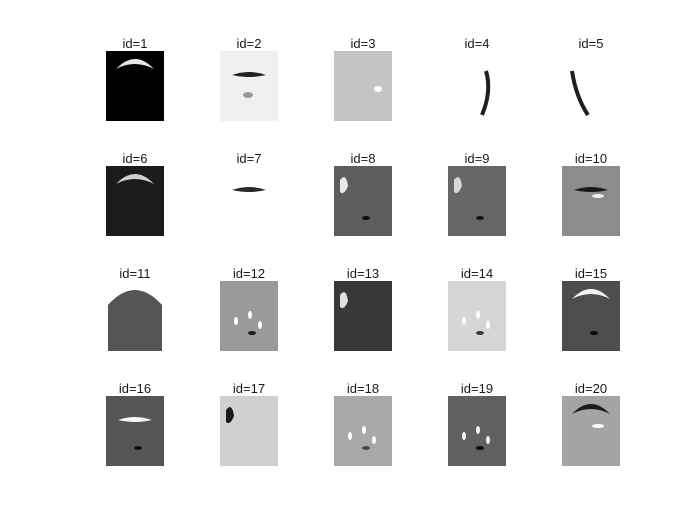 Image resolution: width=700 pixels, height=525 pixels. What do you see at coordinates (135, 388) in the screenshot?
I see `panel-title: id=16` at bounding box center [135, 388].